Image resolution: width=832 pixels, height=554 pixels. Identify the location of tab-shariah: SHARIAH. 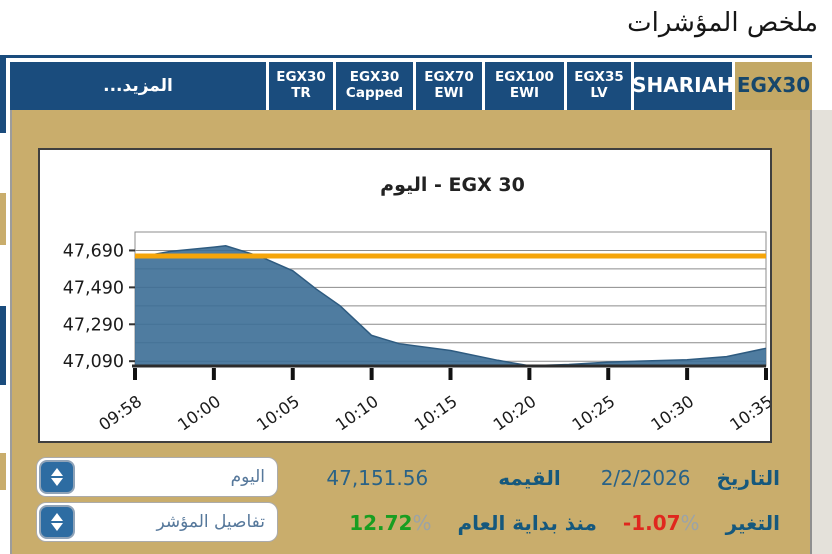
(683, 86).